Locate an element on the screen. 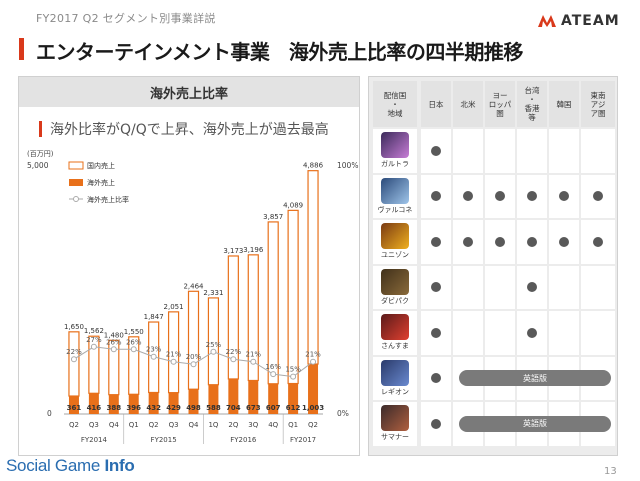  overseas-value-label: 588 is located at coordinates (213, 408).